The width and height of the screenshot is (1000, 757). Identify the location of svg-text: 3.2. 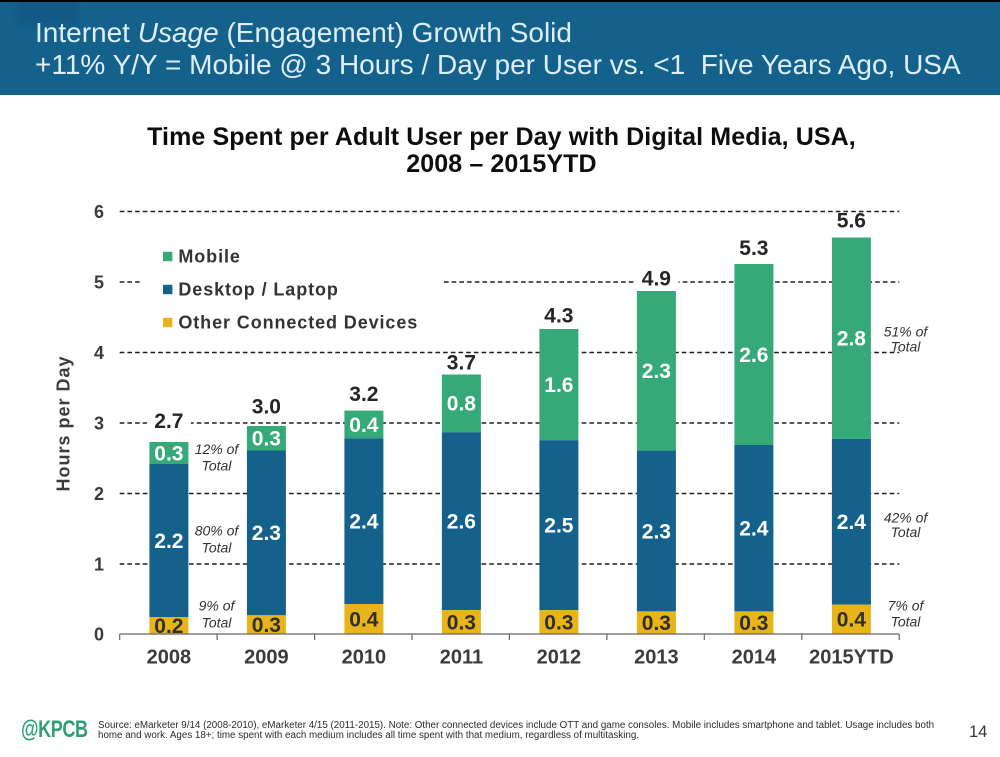
(363, 394).